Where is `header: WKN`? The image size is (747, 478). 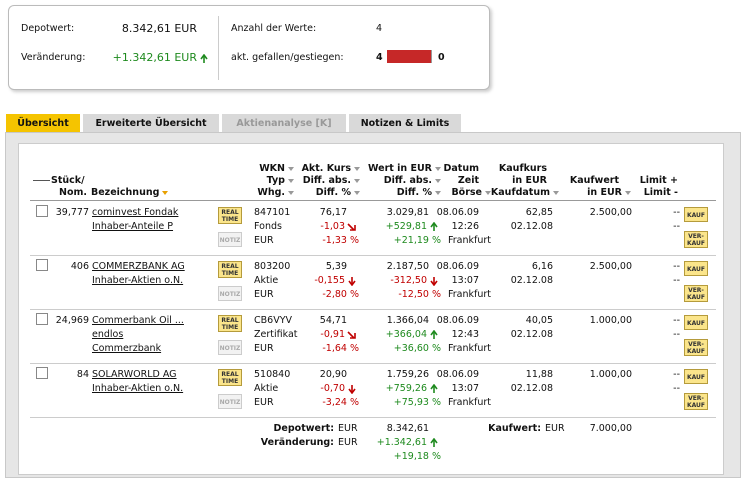 header: WKN is located at coordinates (276, 168).